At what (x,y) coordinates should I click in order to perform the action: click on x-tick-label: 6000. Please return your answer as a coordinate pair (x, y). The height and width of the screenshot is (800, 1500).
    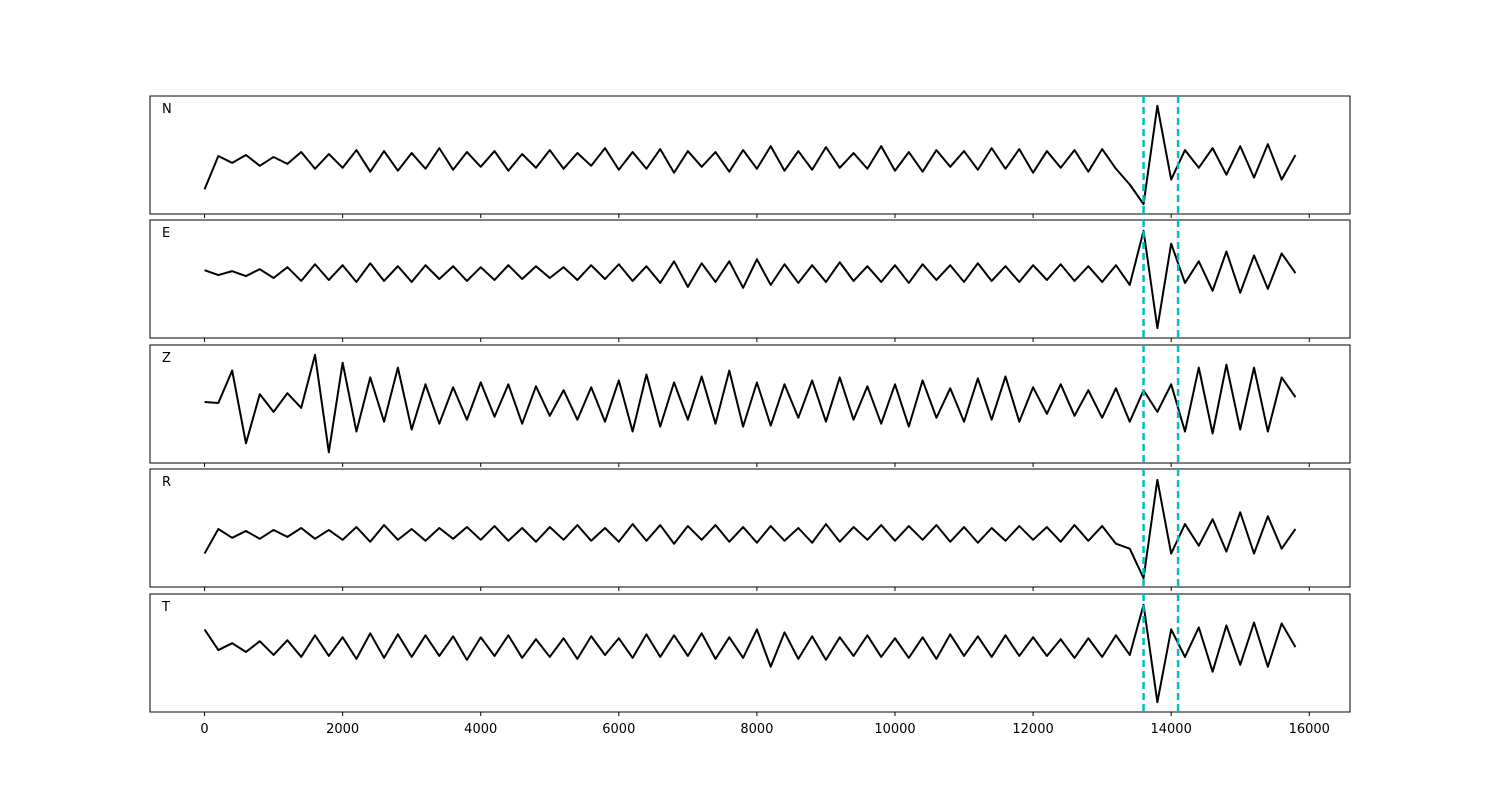
    Looking at the image, I should click on (618, 729).